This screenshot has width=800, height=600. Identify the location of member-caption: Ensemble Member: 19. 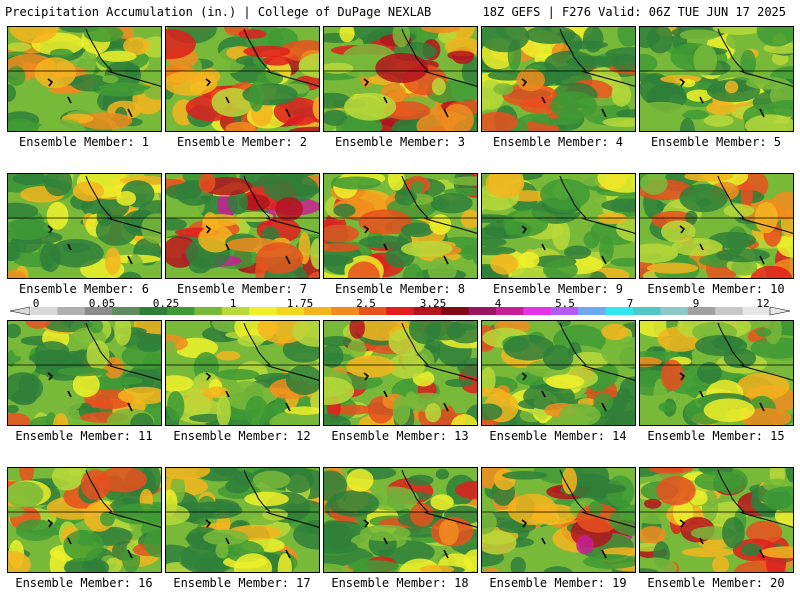
(558, 583).